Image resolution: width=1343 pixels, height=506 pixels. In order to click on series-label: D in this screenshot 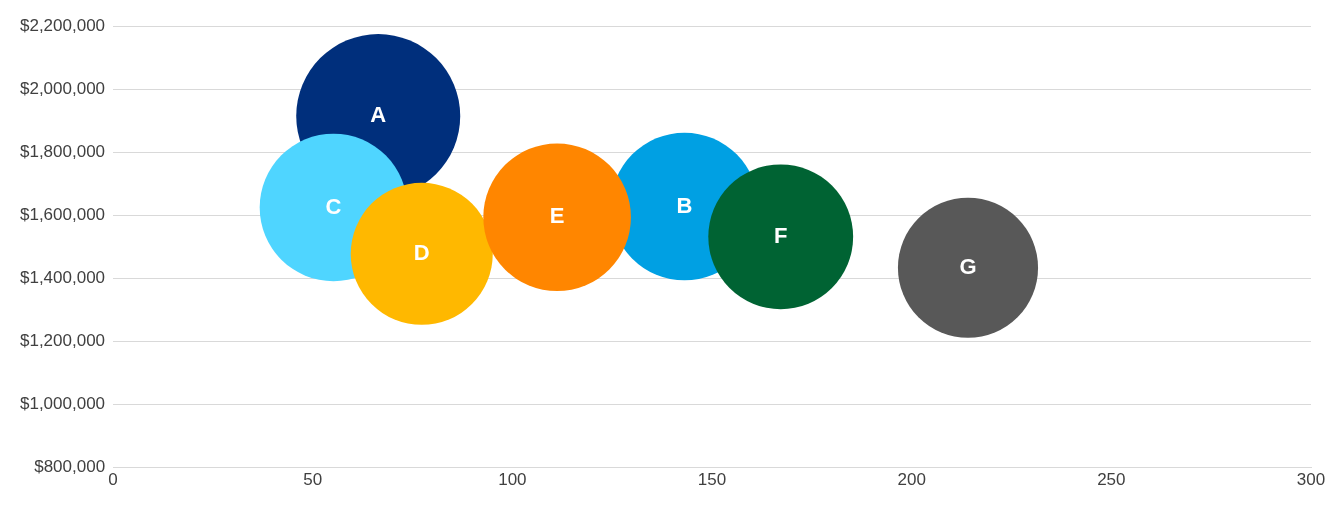, I will do `click(421, 252)`.